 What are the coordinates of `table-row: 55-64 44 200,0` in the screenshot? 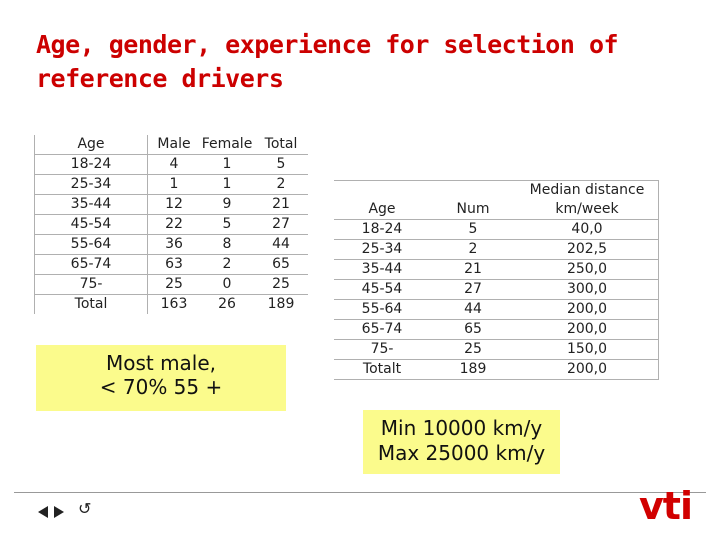 It's located at (496, 309).